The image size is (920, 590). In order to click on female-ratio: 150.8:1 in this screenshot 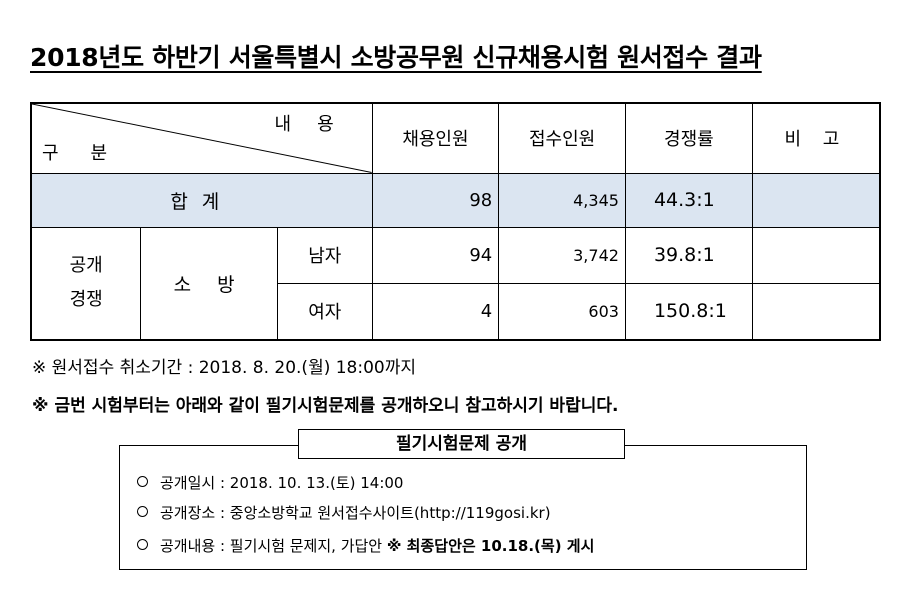, I will do `click(688, 311)`.